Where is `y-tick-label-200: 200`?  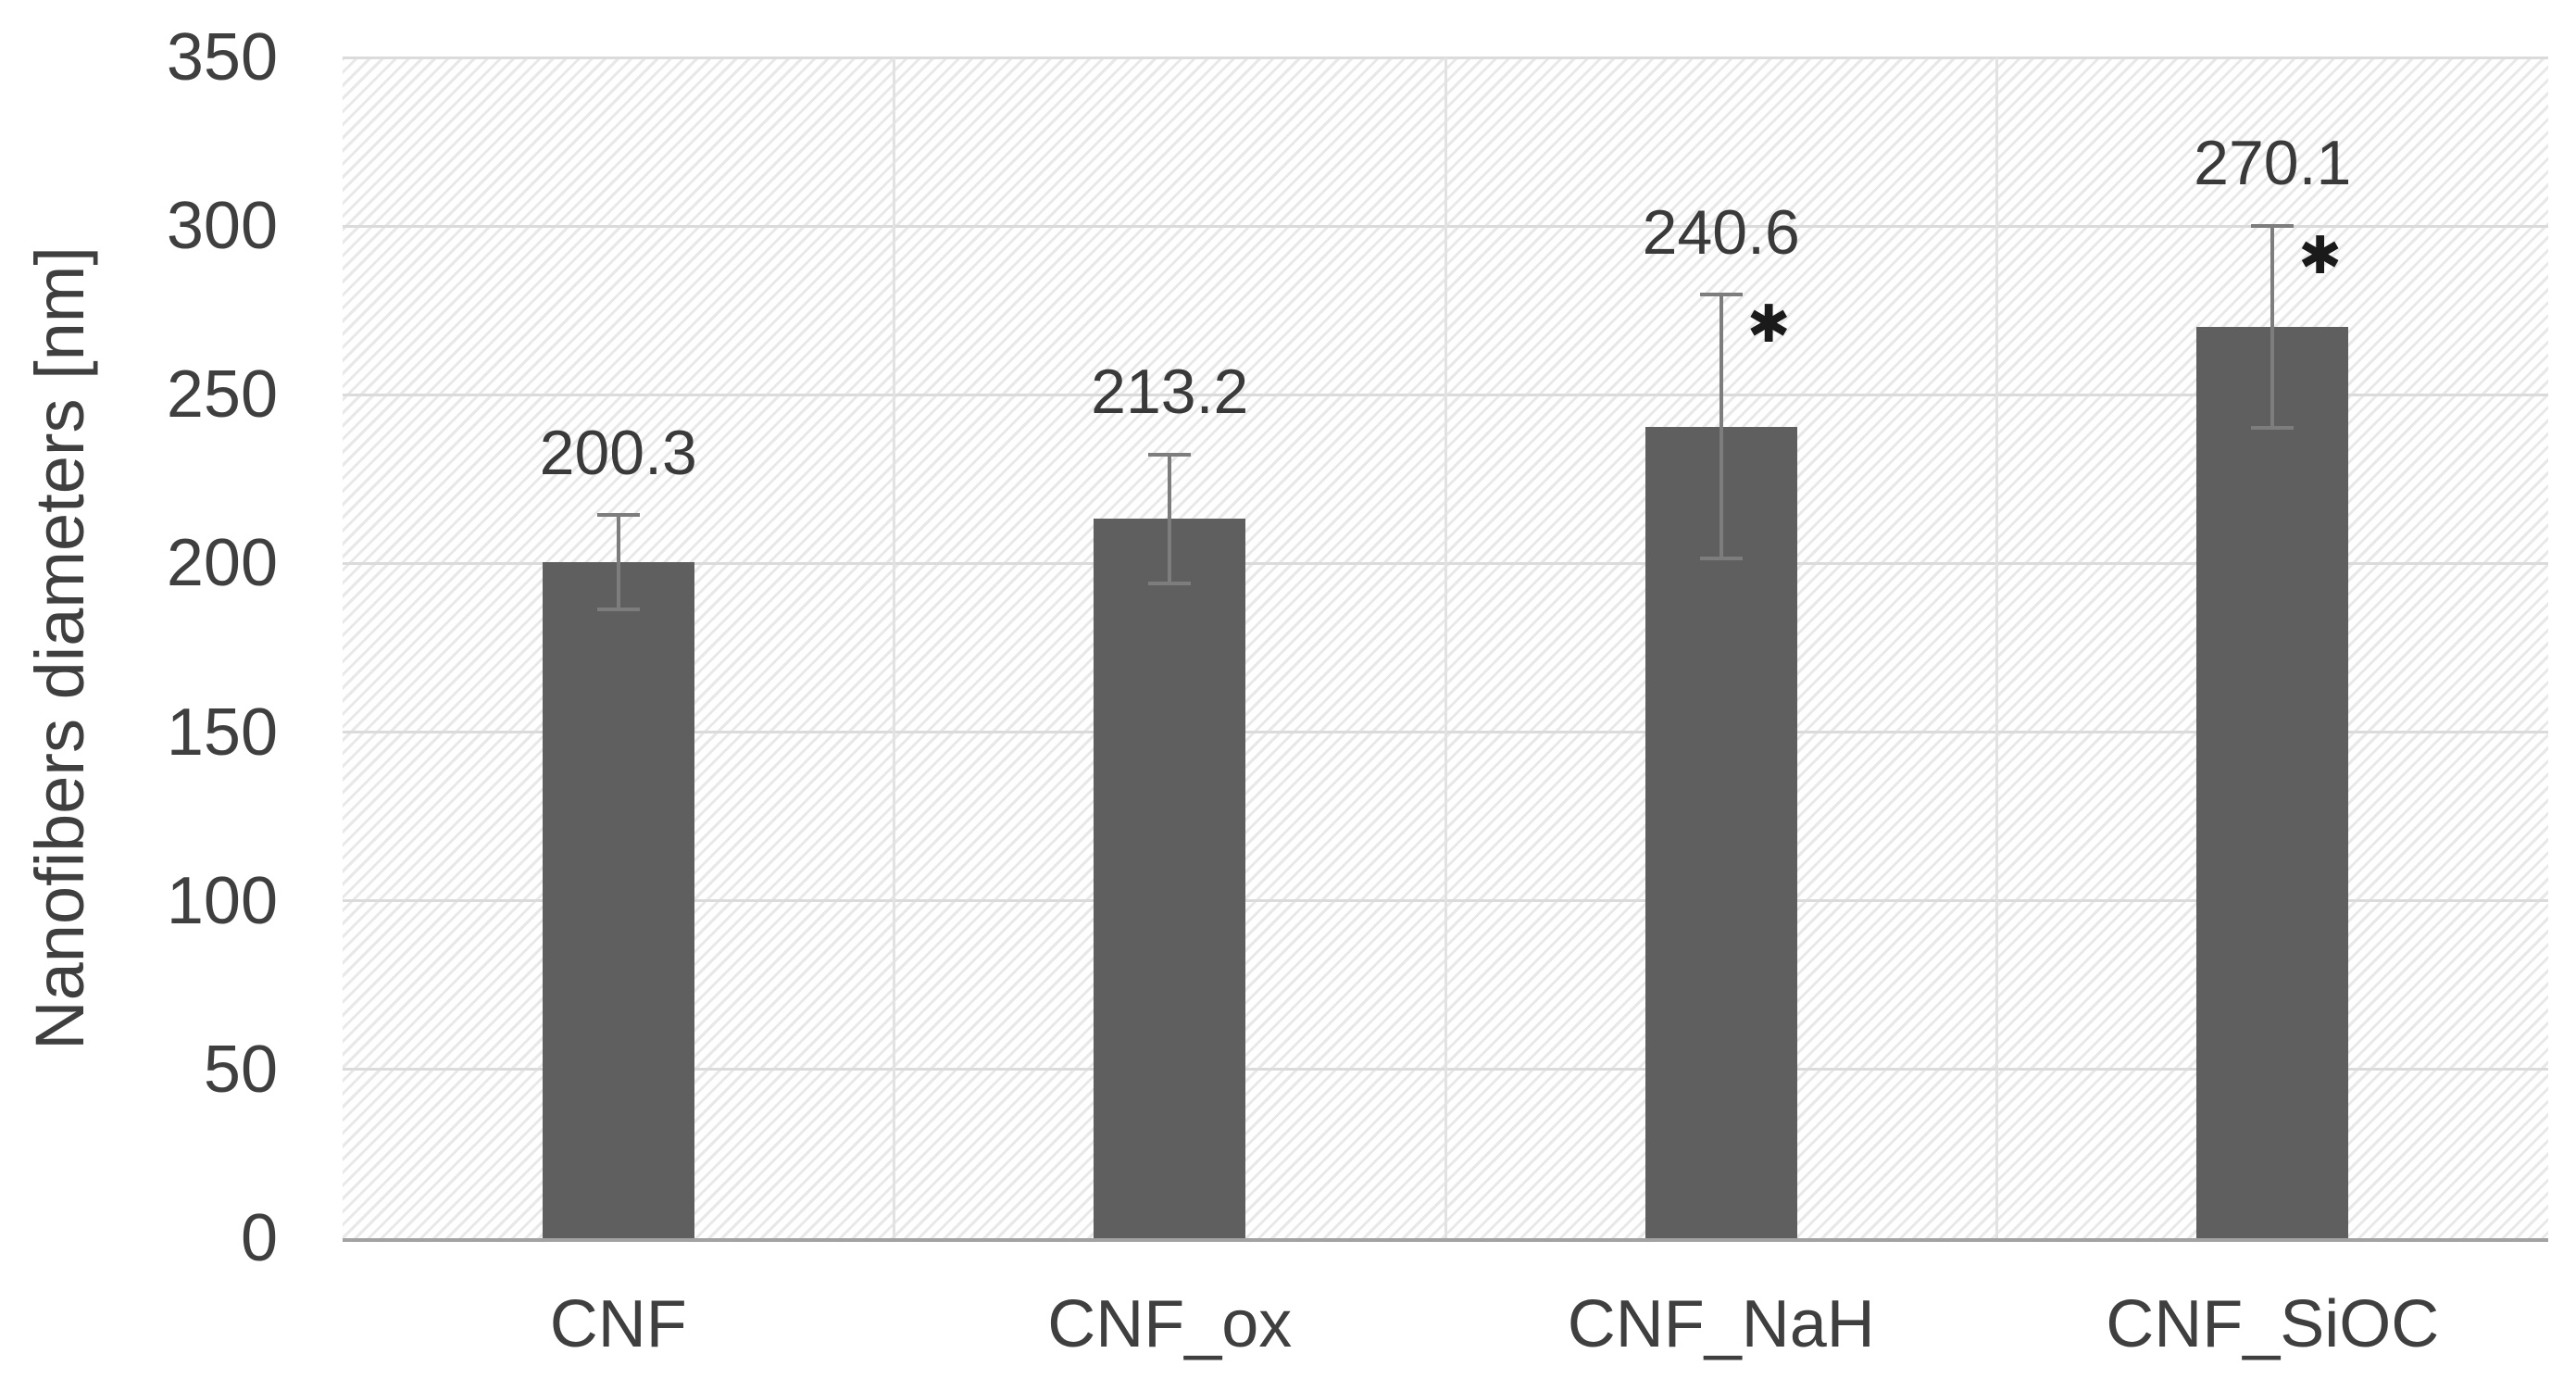 y-tick-label-200: 200 is located at coordinates (222, 563).